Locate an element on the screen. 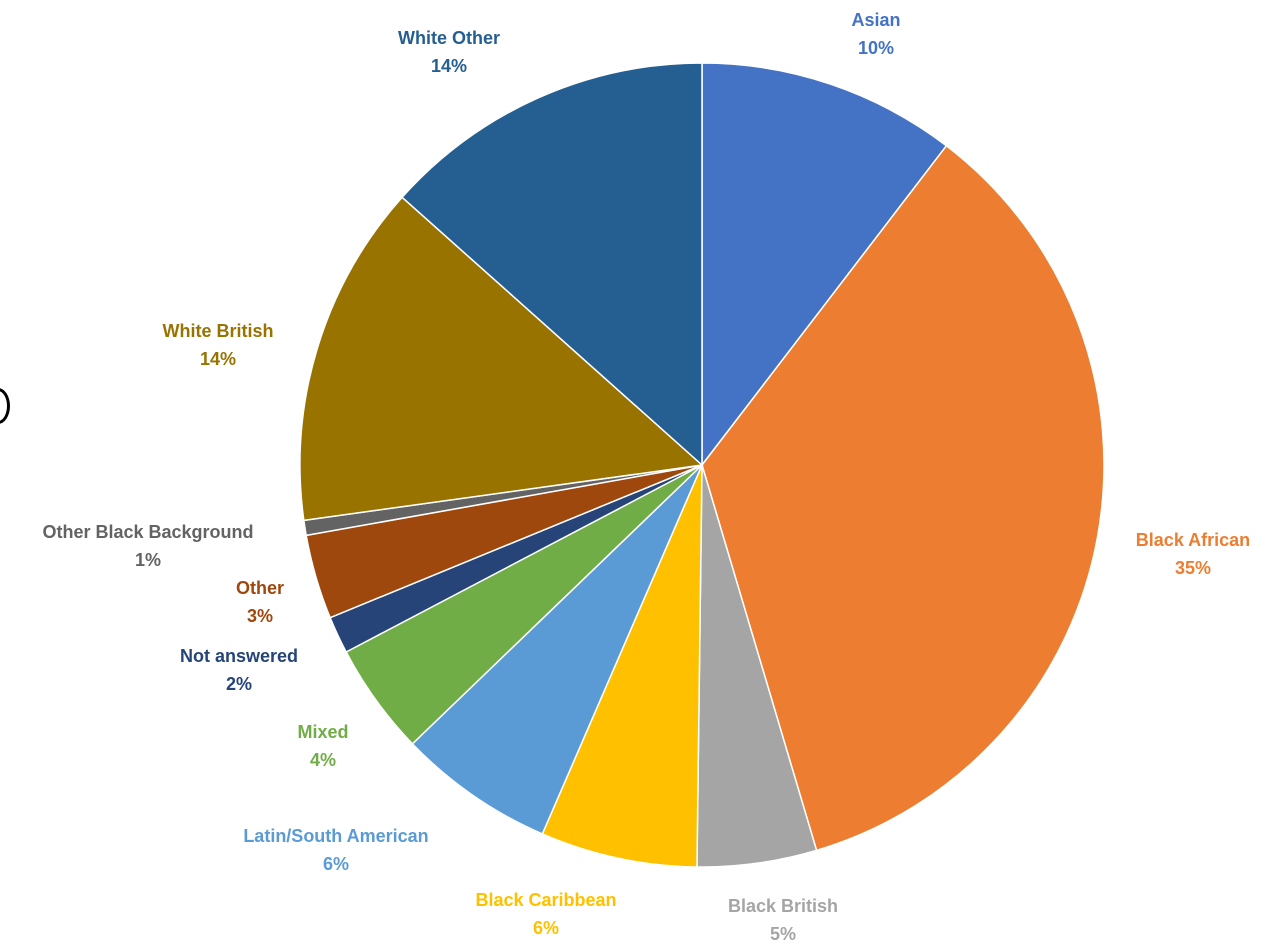  slice-category-label: Black African is located at coordinates (1193, 540).